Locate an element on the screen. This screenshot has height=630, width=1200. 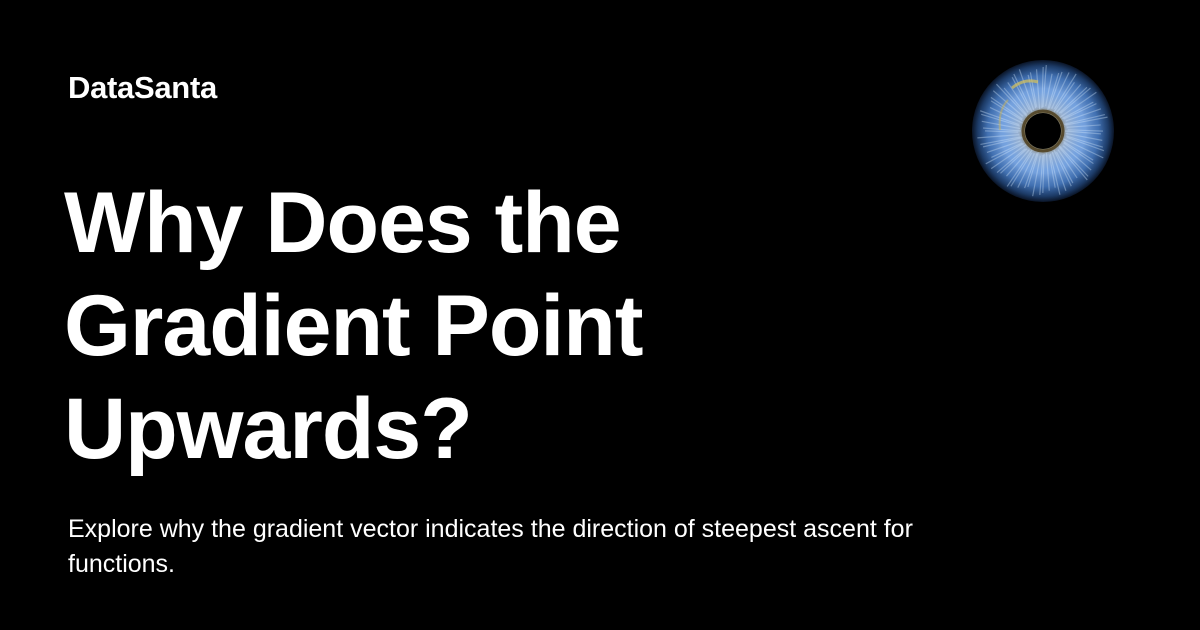
eye-iris-icon is located at coordinates (1043, 131).